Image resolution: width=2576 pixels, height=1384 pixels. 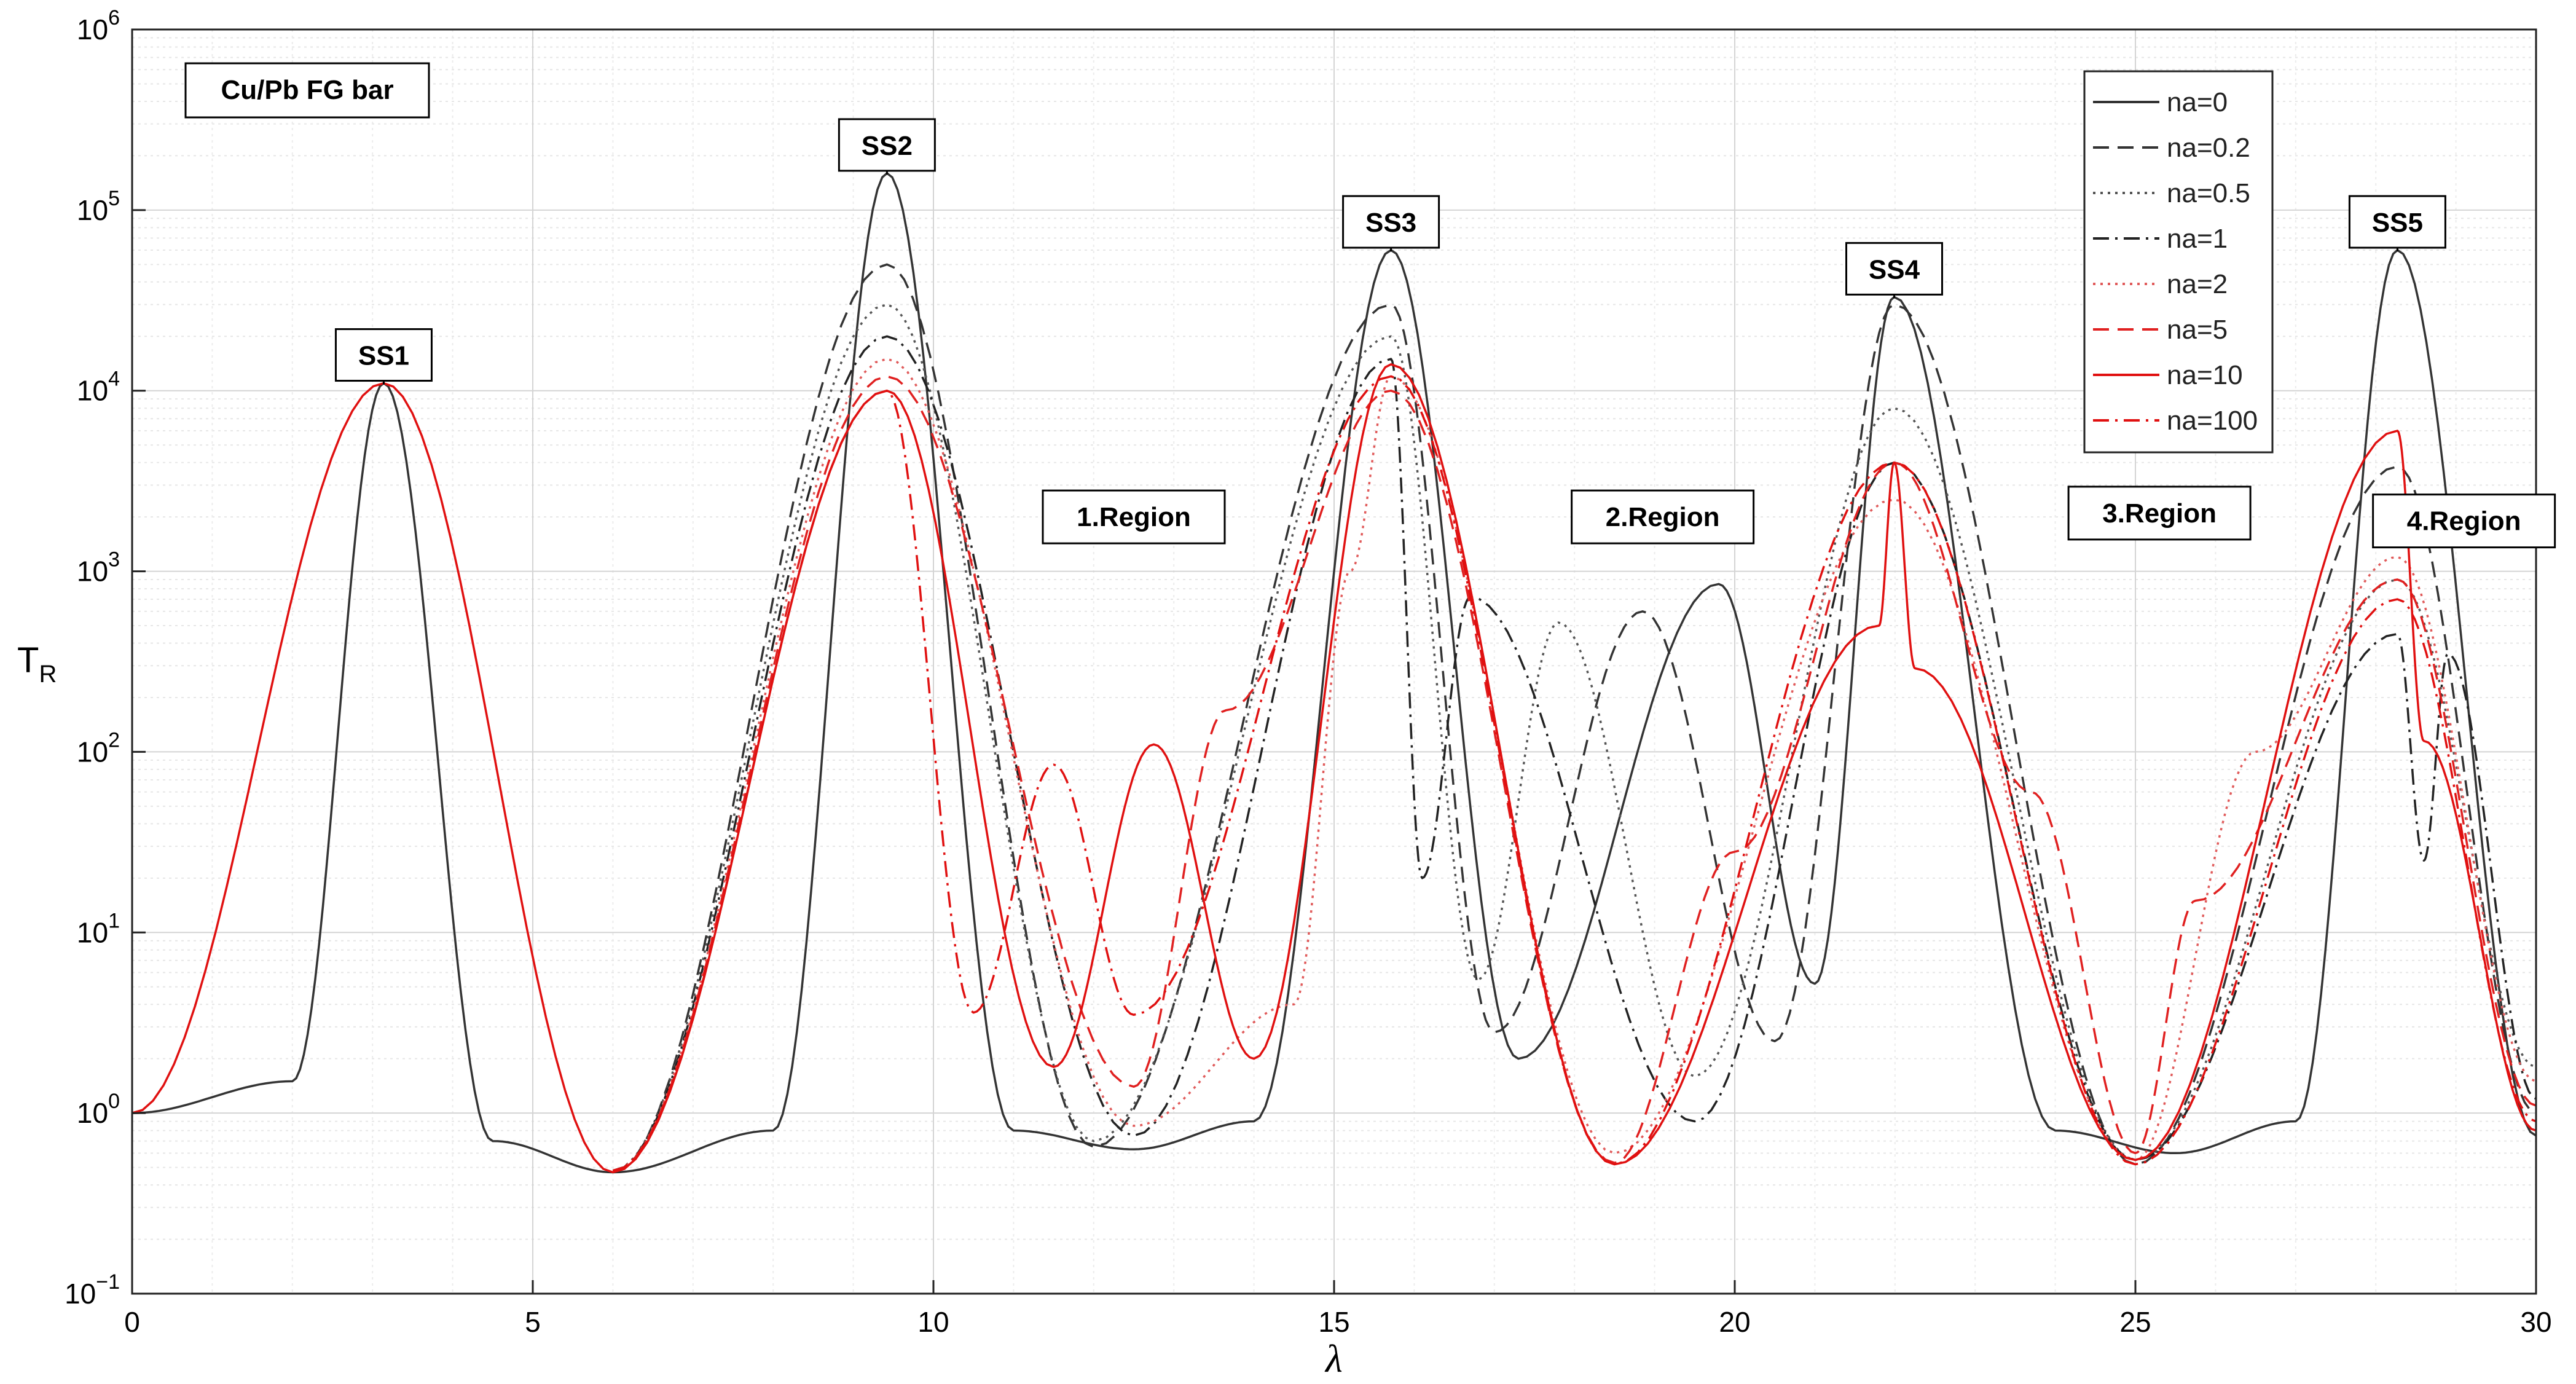 What do you see at coordinates (2208, 193) in the screenshot?
I see `legend-label: na=0.5` at bounding box center [2208, 193].